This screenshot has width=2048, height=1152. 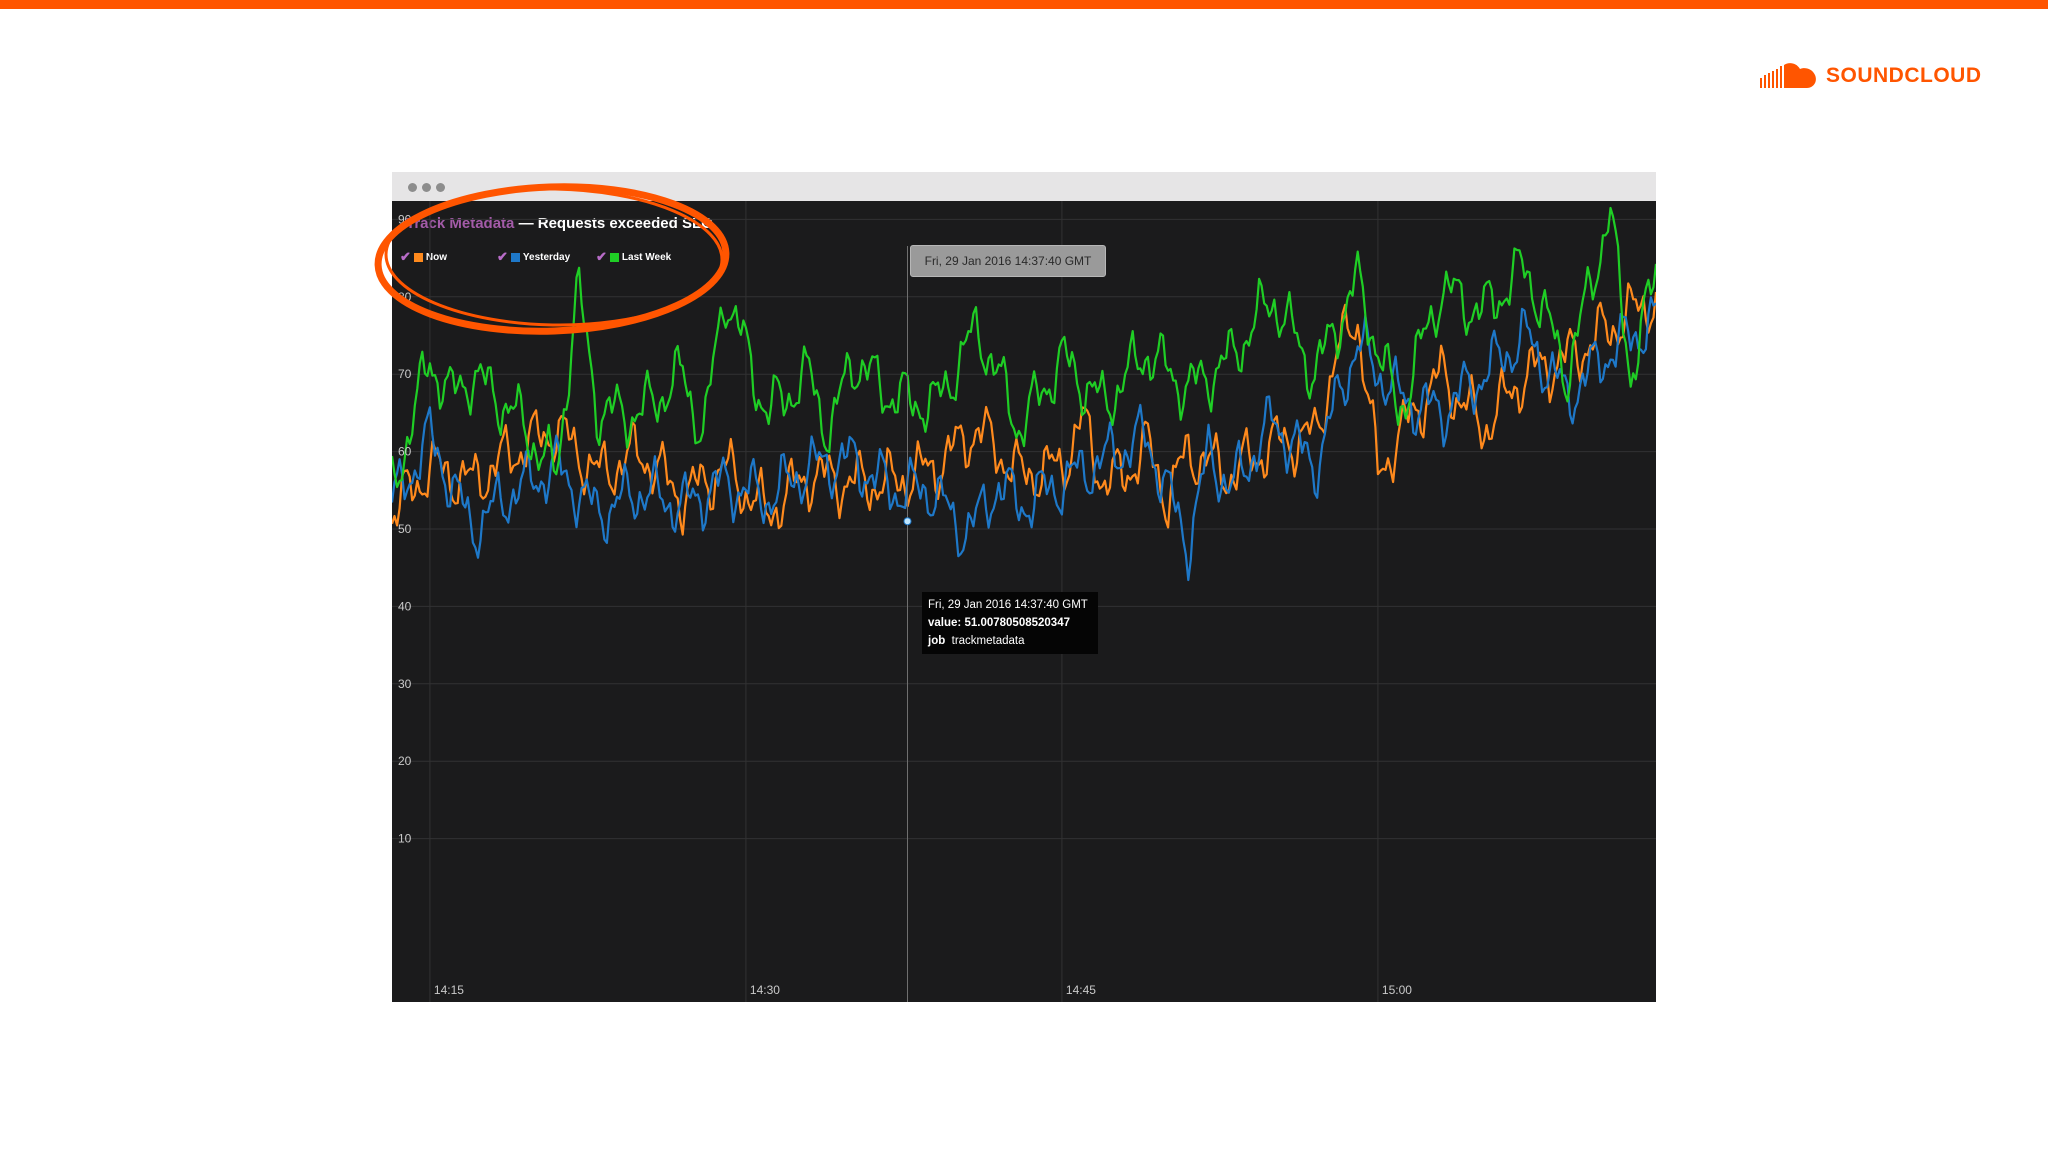 I want to click on legend-label-yesterday: Yesterday, so click(x=546, y=257).